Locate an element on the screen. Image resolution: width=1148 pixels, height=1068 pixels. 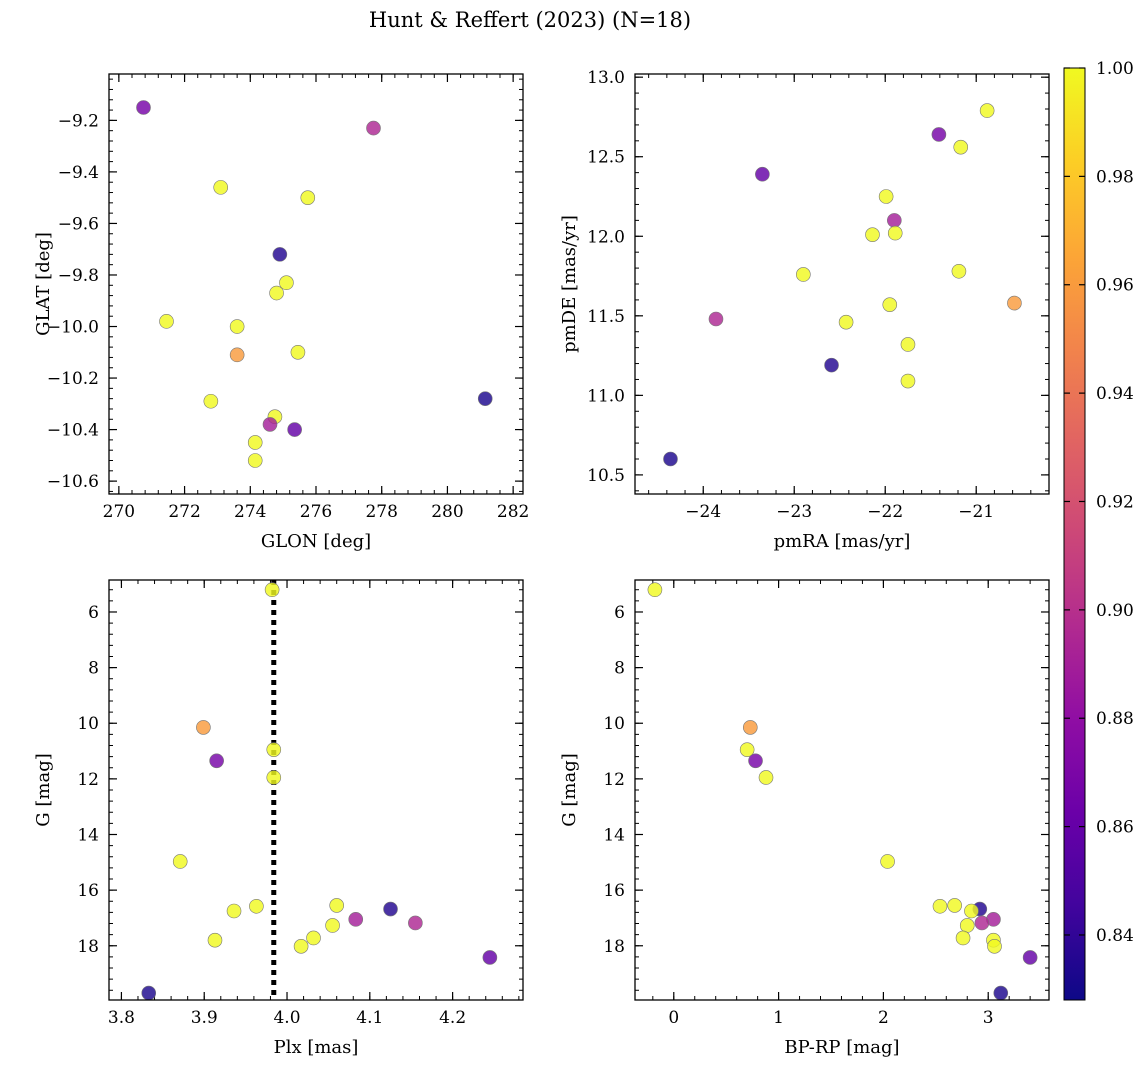
x-axis-label: Plx [mas] is located at coordinates (316, 1047).